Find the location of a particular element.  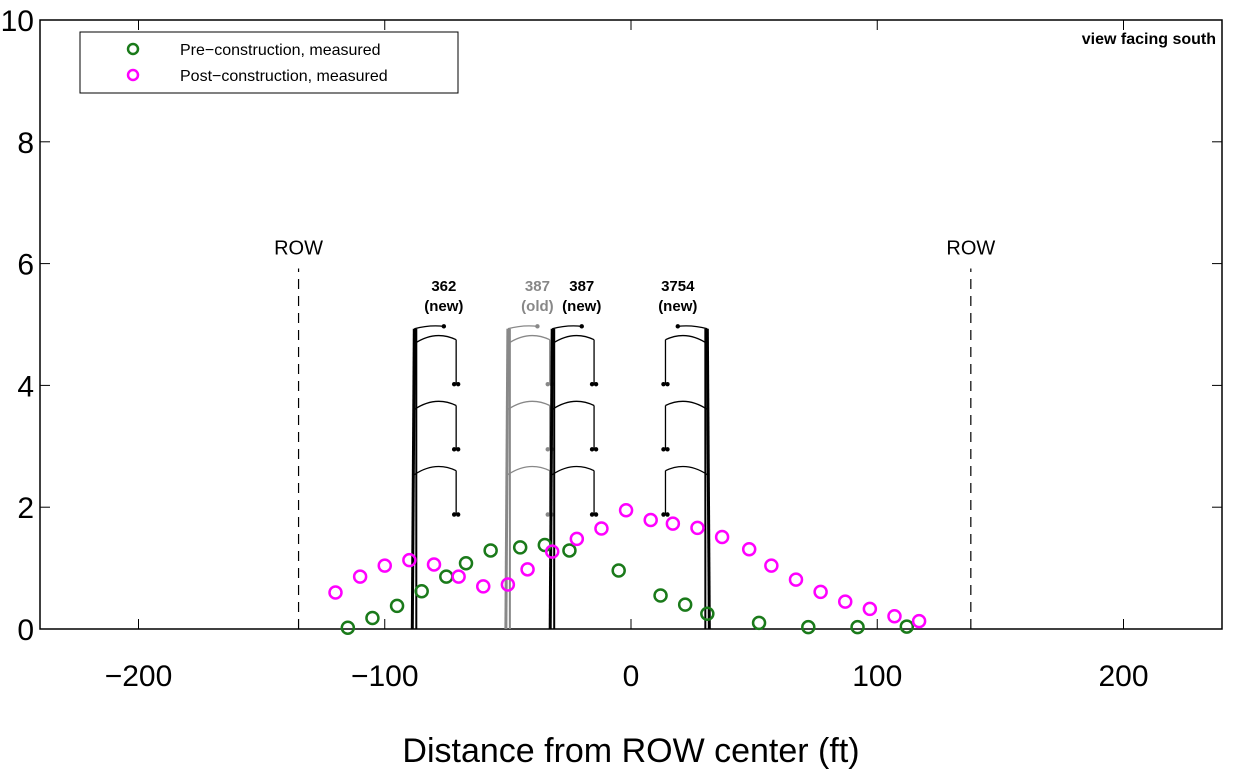

x-tick-label: −200 is located at coordinates (139, 676).